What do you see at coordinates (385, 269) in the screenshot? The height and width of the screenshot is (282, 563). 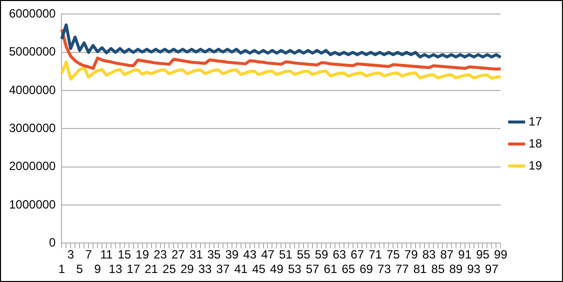 I see `x-tick-label: 73` at bounding box center [385, 269].